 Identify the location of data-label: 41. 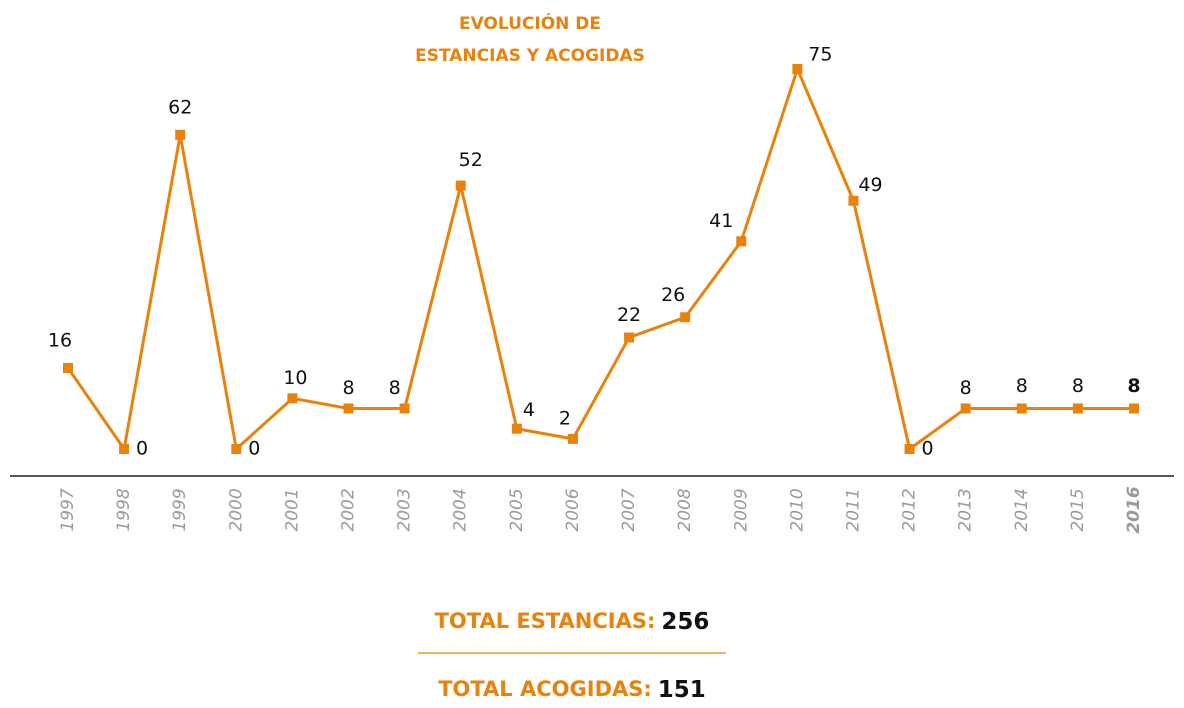
(721, 221).